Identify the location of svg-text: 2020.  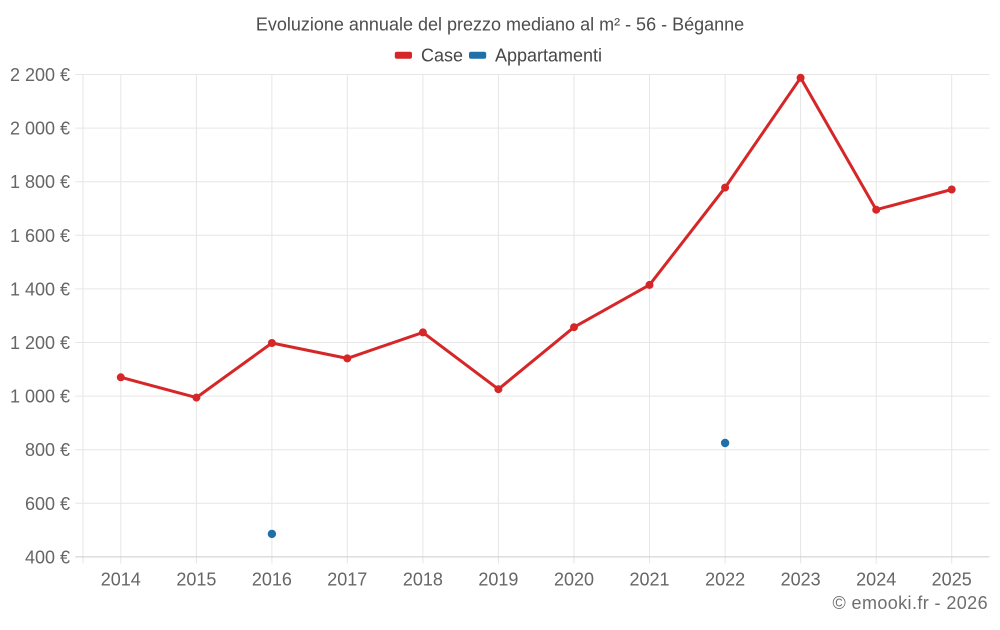
(574, 580).